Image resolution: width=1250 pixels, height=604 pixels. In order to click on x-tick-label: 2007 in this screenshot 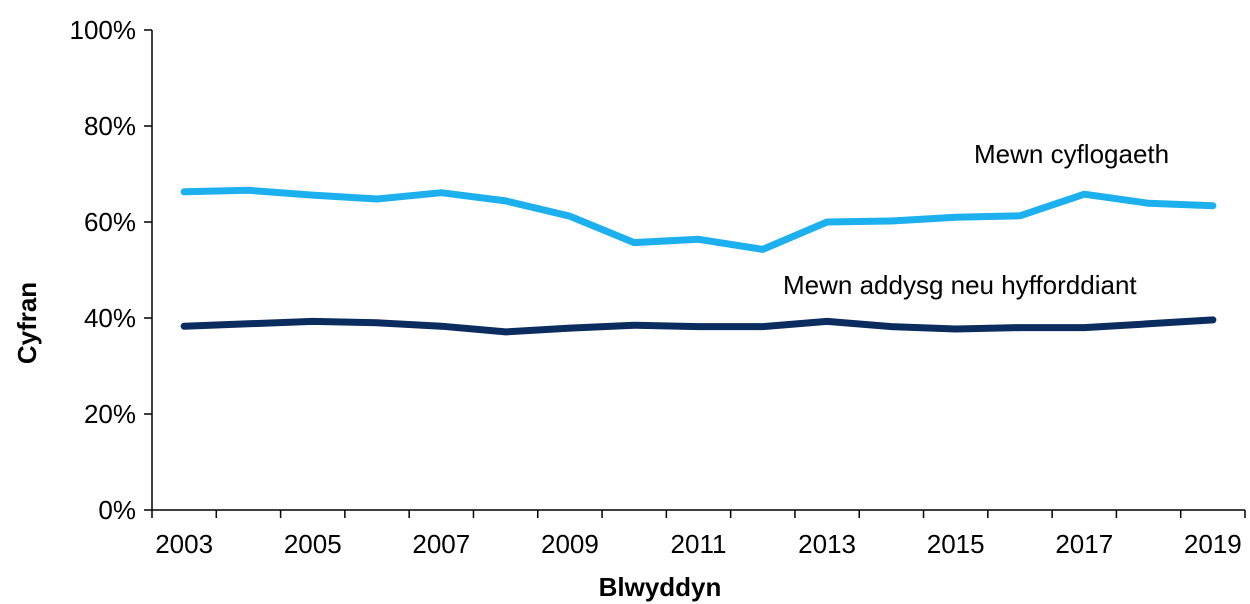, I will do `click(441, 544)`.